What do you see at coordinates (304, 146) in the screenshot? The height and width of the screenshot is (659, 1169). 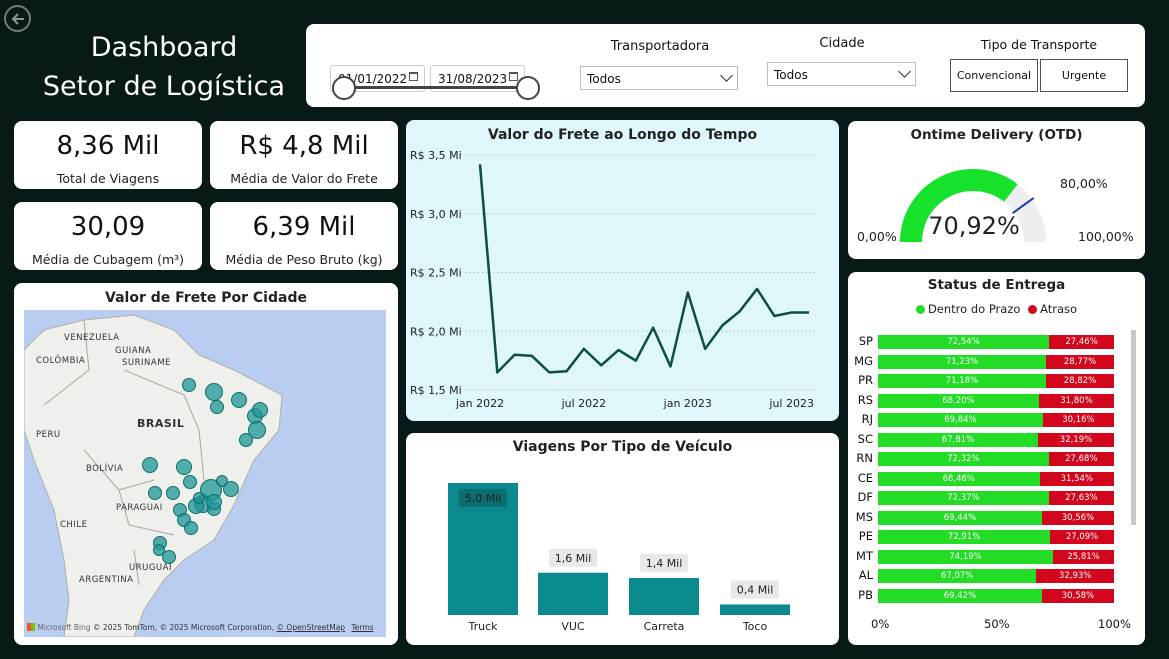 I see `kpi-value: R$ 4,8 Mil` at bounding box center [304, 146].